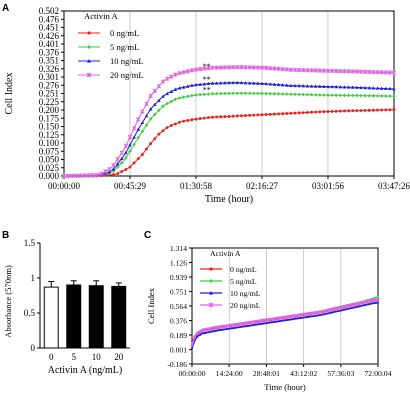  Describe the element at coordinates (49, 143) in the screenshot. I see `y-tick-label-a: 0.100` at that location.